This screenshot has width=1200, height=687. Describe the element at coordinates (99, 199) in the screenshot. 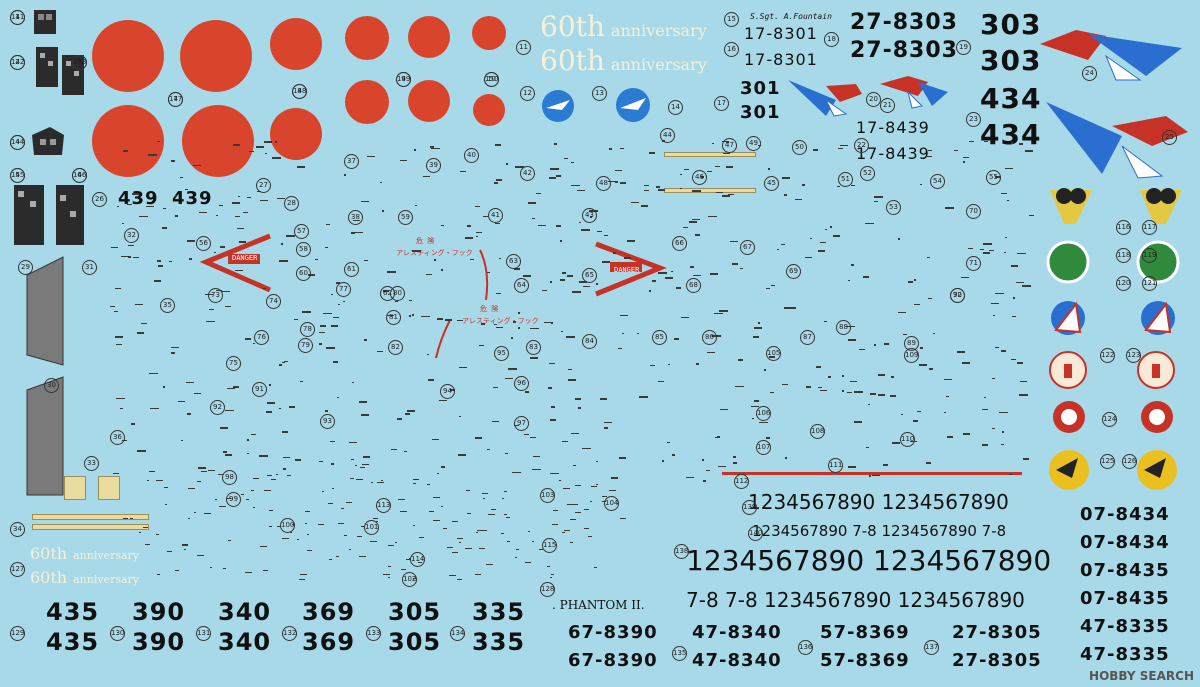

I see `decal-number-26: 26` at that location.